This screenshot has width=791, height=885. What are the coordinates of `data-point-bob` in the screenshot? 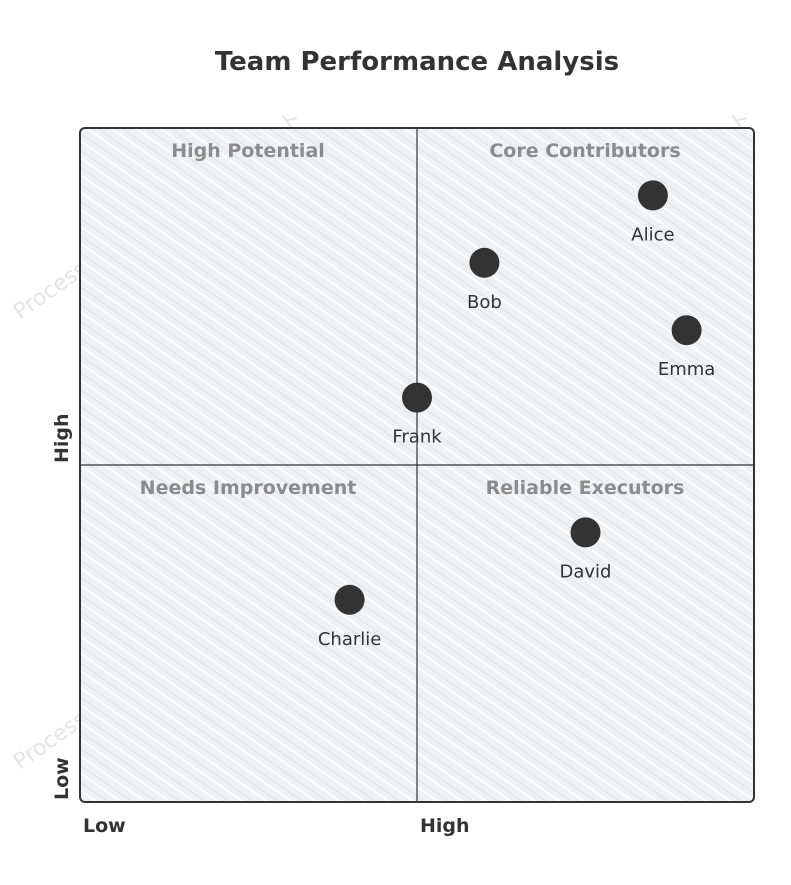 It's located at (484, 262).